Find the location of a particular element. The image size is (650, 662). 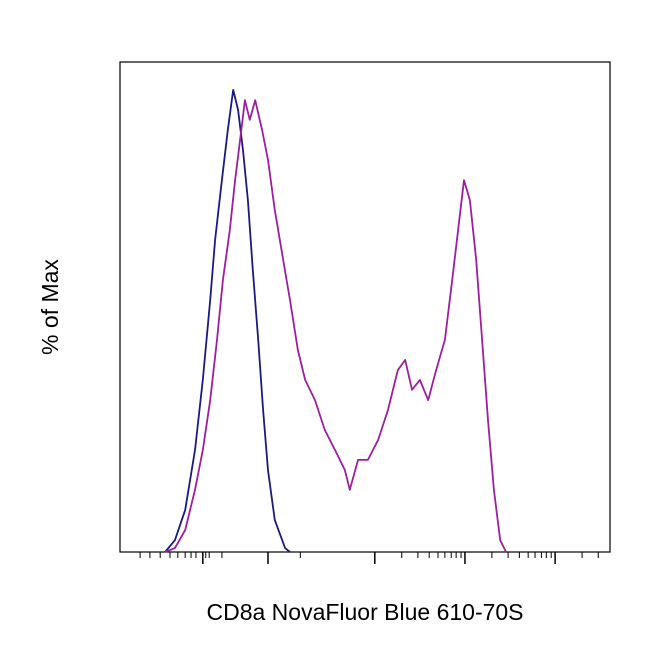

x-axis-label: CD8a NovaFluor Blue 610-70S is located at coordinates (364, 612).